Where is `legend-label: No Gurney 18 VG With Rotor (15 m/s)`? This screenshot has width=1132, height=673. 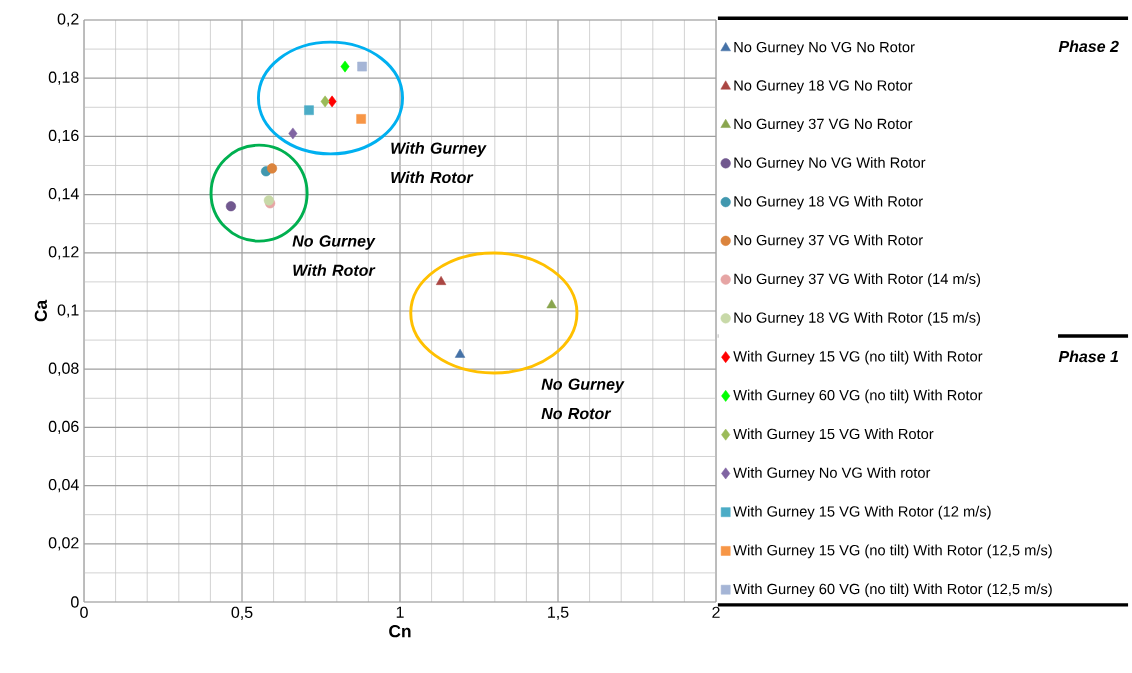 legend-label: No Gurney 18 VG With Rotor (15 m/s) is located at coordinates (857, 319).